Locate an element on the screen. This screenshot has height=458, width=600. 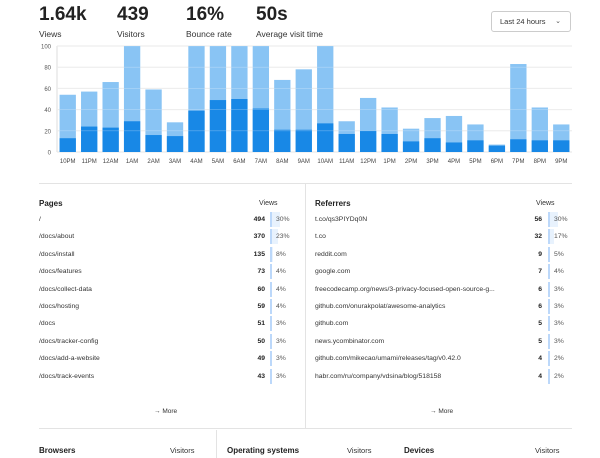
table-row: / 494 30% is located at coordinates (167, 220).